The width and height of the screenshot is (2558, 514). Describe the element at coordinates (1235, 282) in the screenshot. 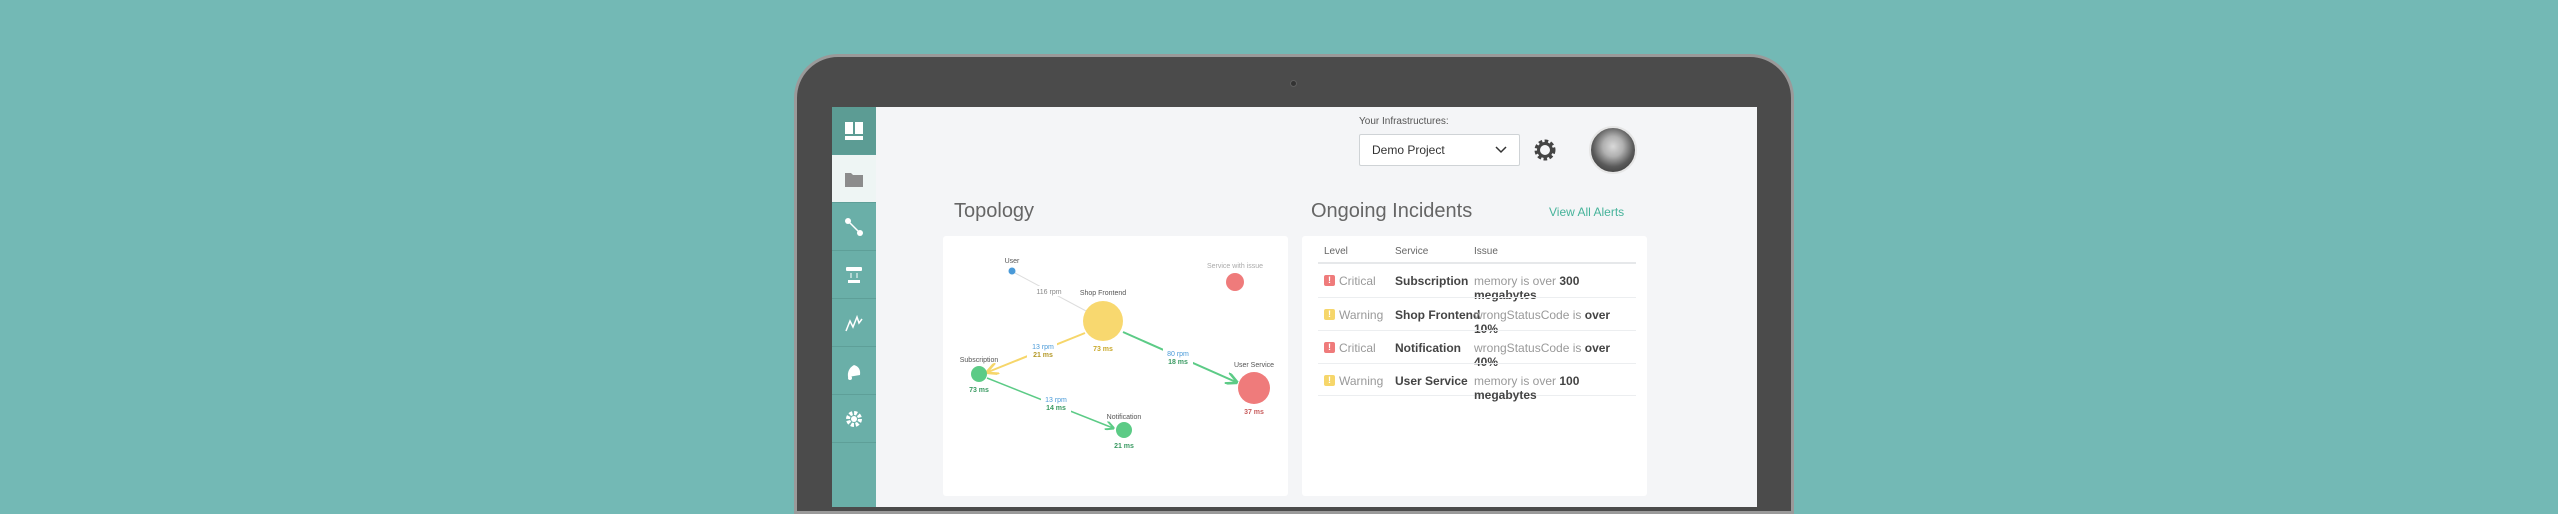

I see `legend-issue-node` at that location.